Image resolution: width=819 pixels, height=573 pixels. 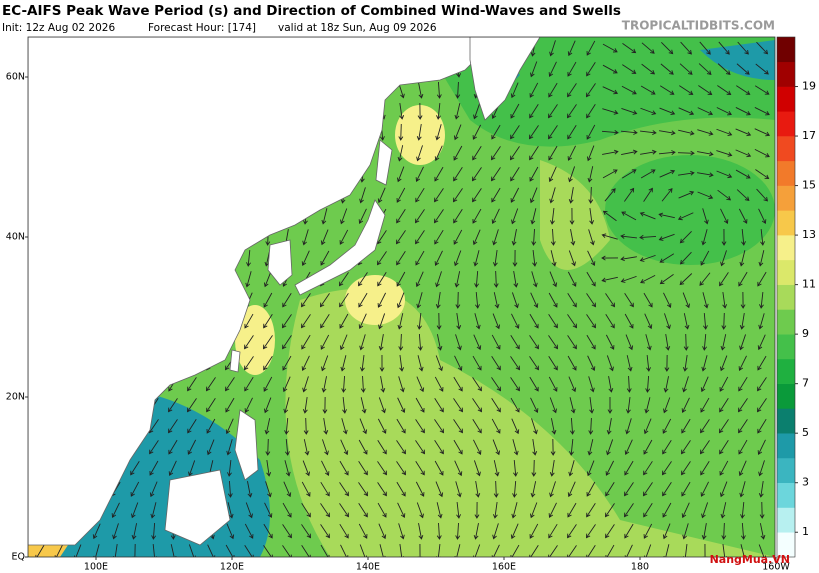 What do you see at coordinates (776, 567) in the screenshot?
I see `lon-label: 160W` at bounding box center [776, 567].